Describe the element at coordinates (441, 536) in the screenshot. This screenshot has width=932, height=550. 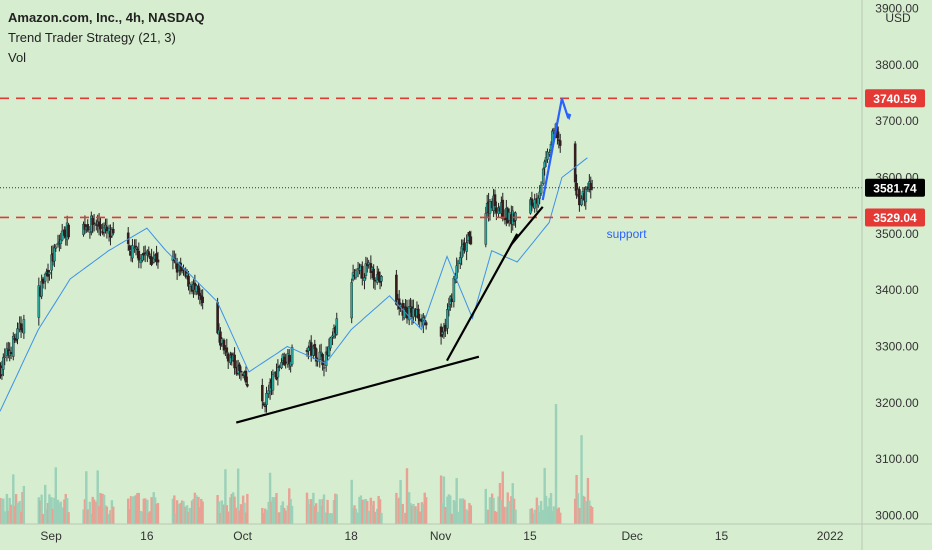
I see `time-axis: Sep 16 Oct 18 Nov 15 Dec 15 2022` at that location.